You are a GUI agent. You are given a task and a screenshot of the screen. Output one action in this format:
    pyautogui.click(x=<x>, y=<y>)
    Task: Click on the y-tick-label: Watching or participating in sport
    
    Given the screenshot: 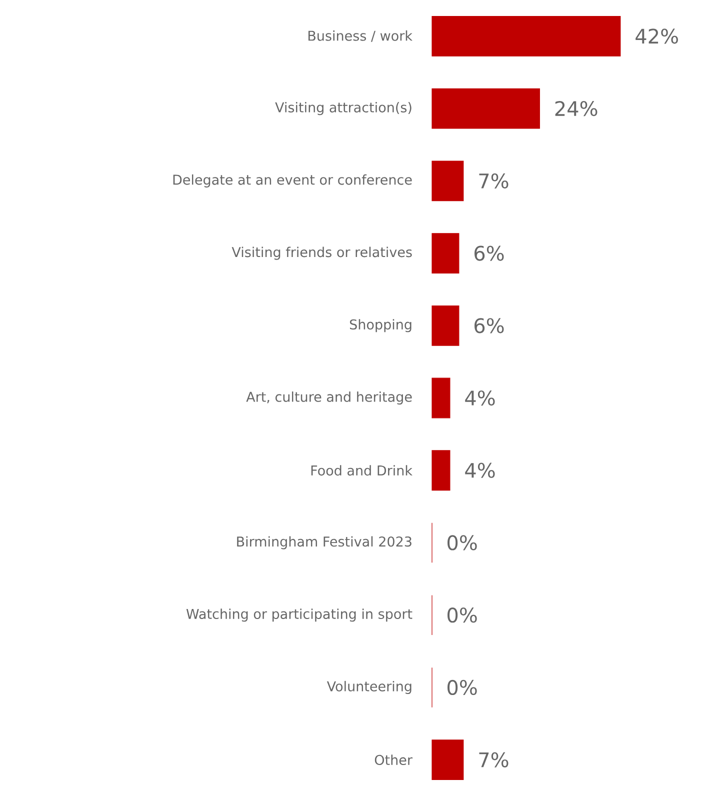 What is the action you would take?
    pyautogui.click(x=299, y=615)
    